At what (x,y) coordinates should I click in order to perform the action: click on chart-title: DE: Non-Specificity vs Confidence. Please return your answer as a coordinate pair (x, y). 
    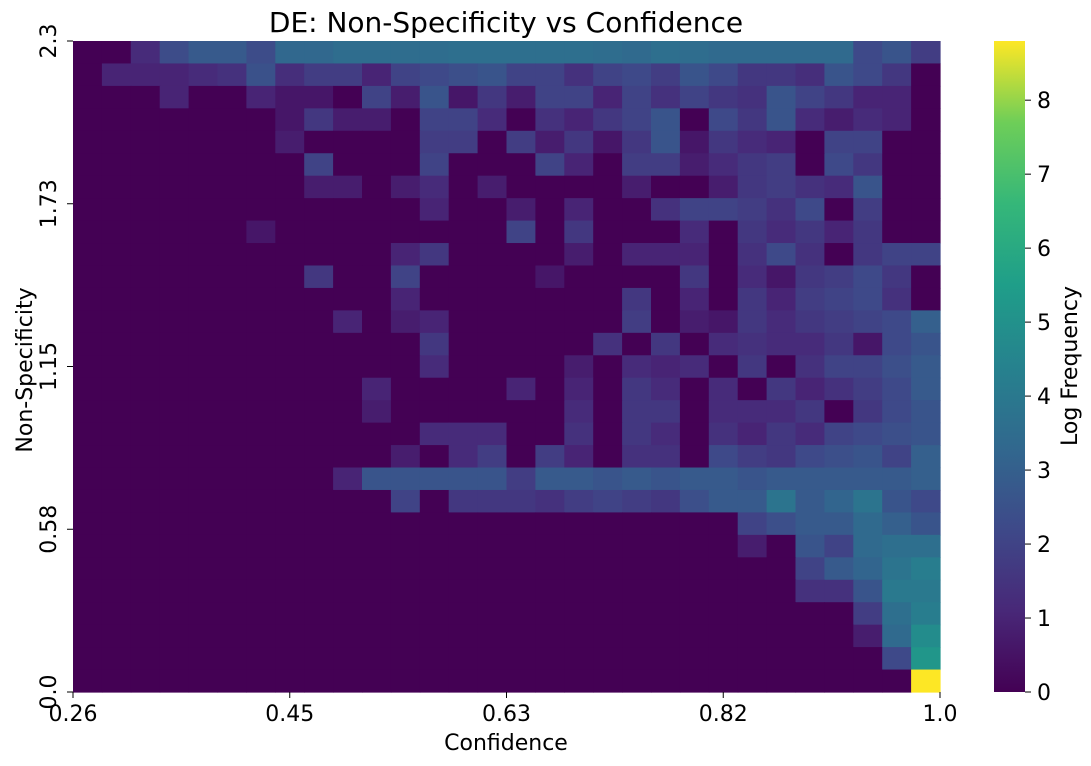
    Looking at the image, I should click on (506, 22).